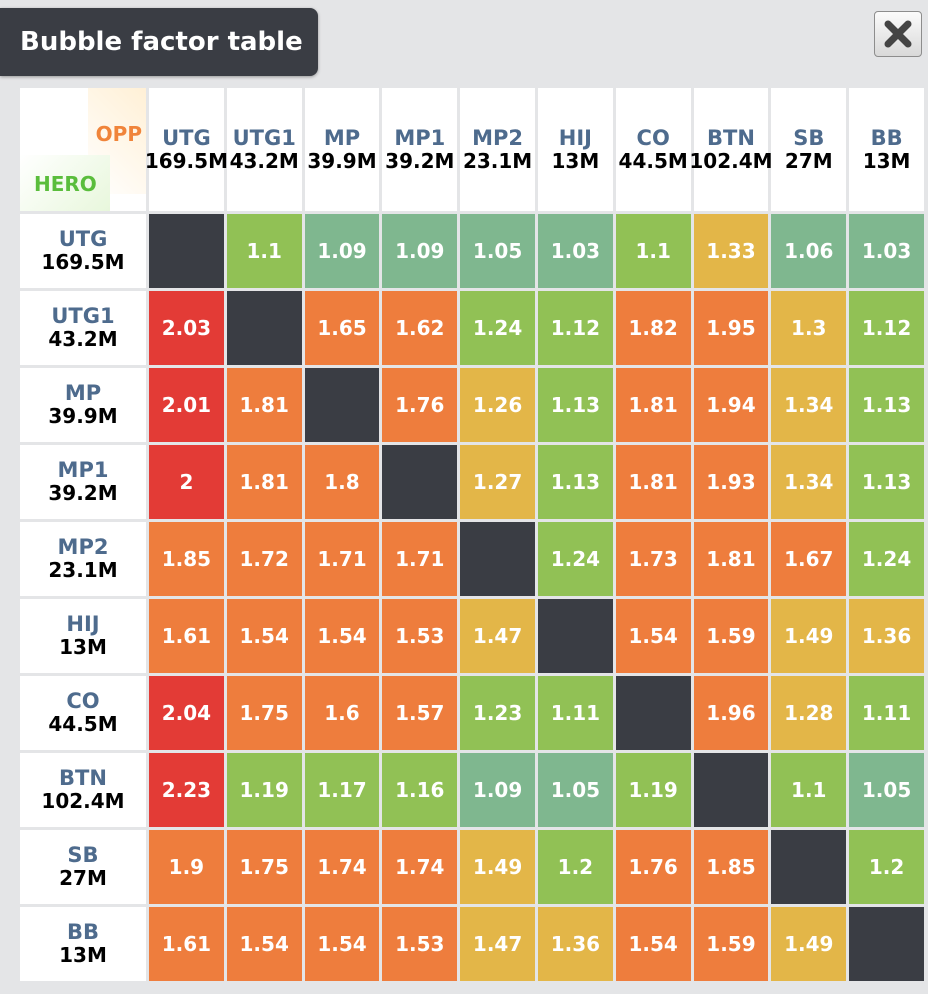  Describe the element at coordinates (898, 34) in the screenshot. I see `close-button` at that location.